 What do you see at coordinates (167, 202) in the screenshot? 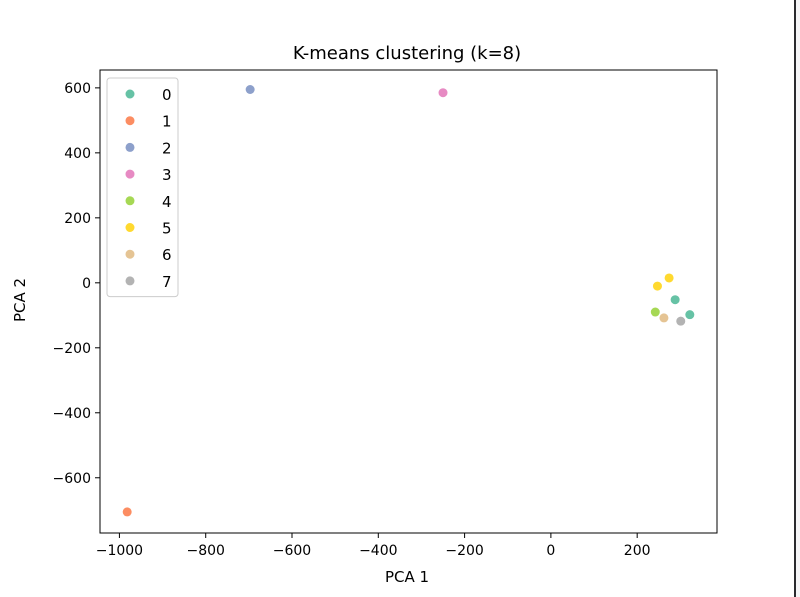
I see `legend-label: 4` at bounding box center [167, 202].